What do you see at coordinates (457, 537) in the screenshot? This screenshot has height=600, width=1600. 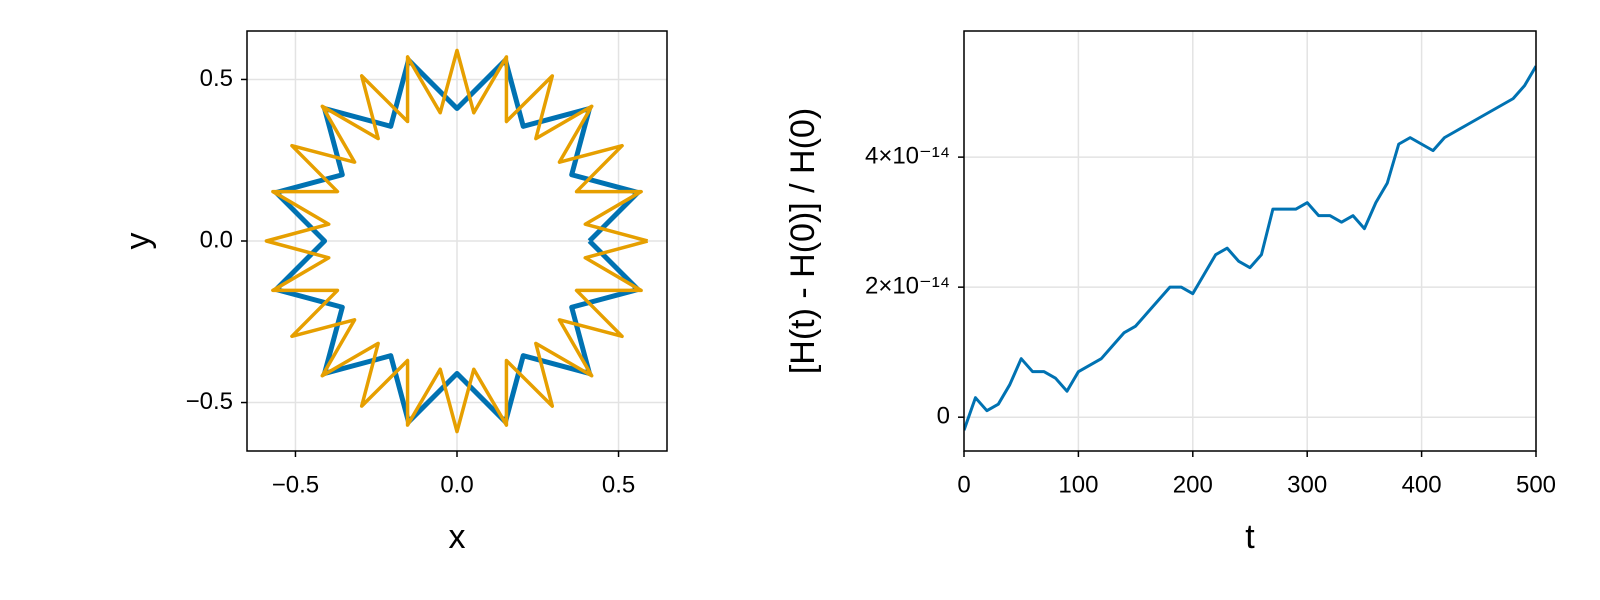 I see `x-axis-label: x` at bounding box center [457, 537].